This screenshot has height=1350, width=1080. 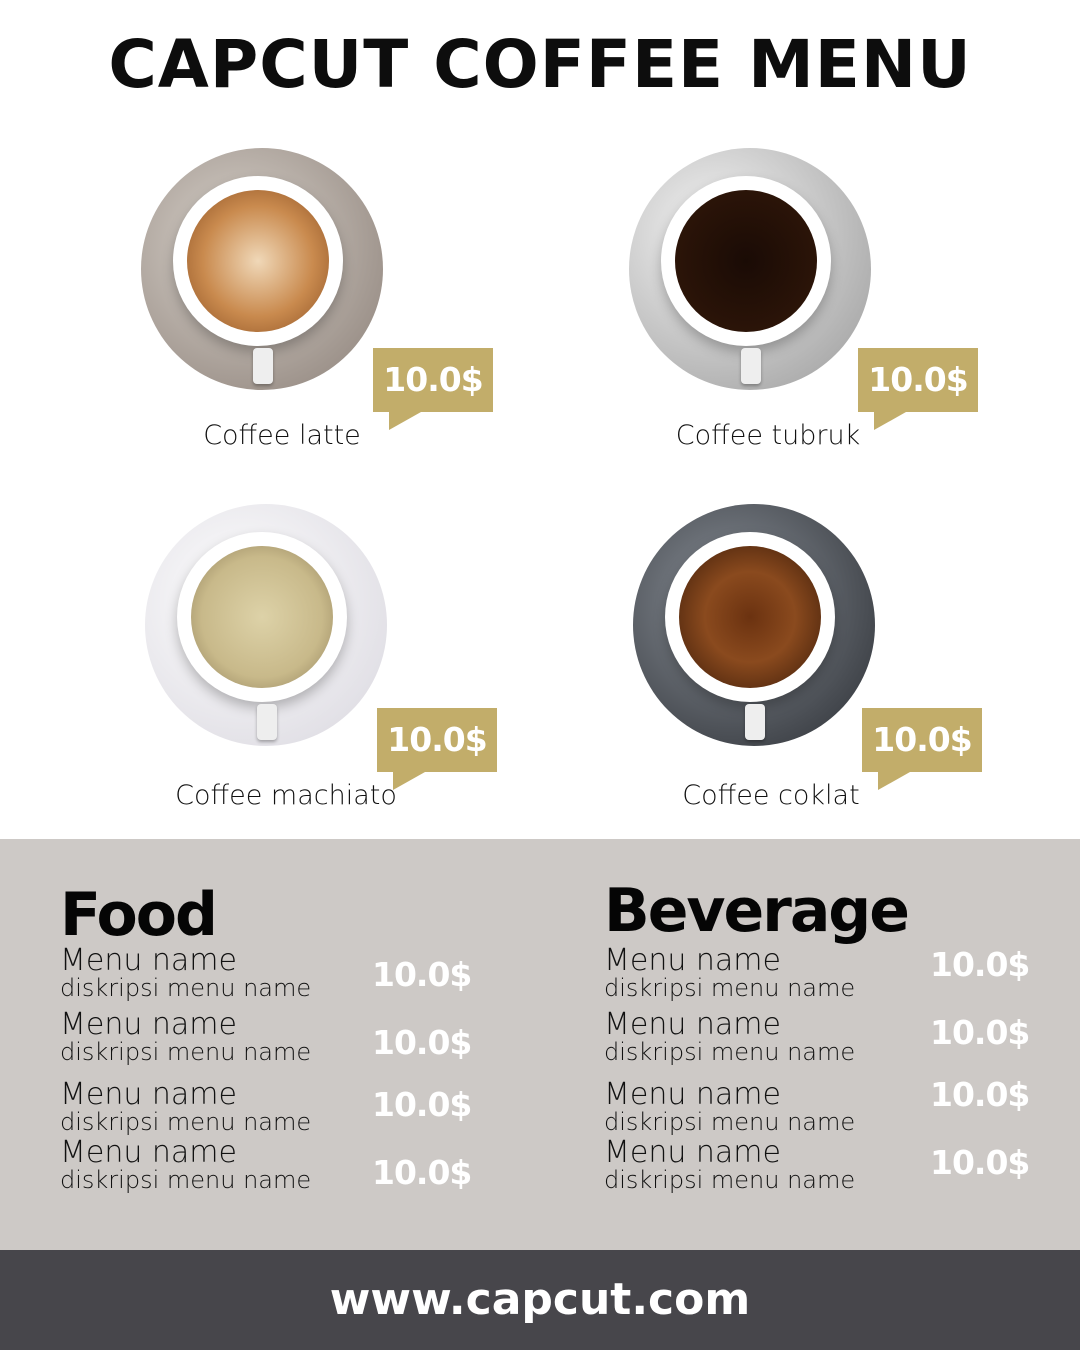 What do you see at coordinates (750, 269) in the screenshot?
I see `coffee-tubruk-image` at bounding box center [750, 269].